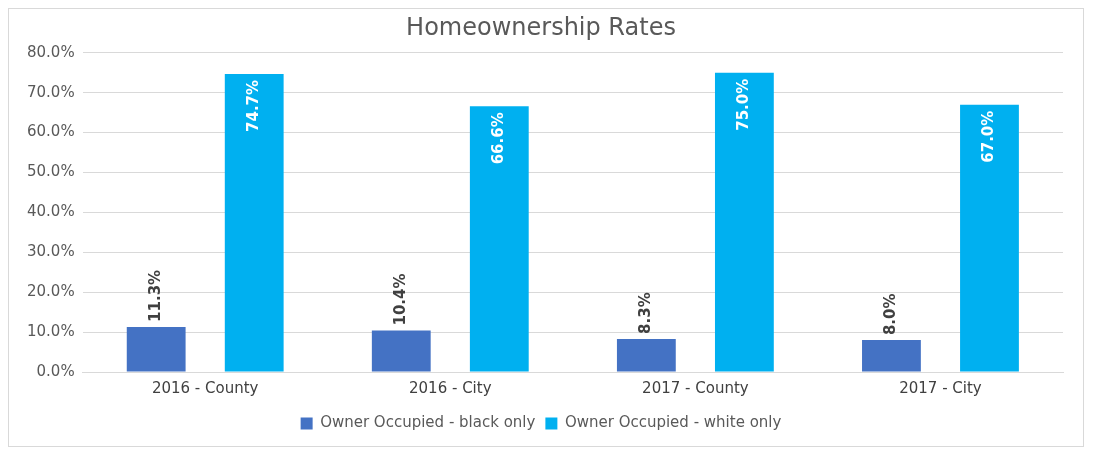 The height and width of the screenshot is (457, 1094). I want to click on y-tick-label: 70.0%, so click(51, 91).